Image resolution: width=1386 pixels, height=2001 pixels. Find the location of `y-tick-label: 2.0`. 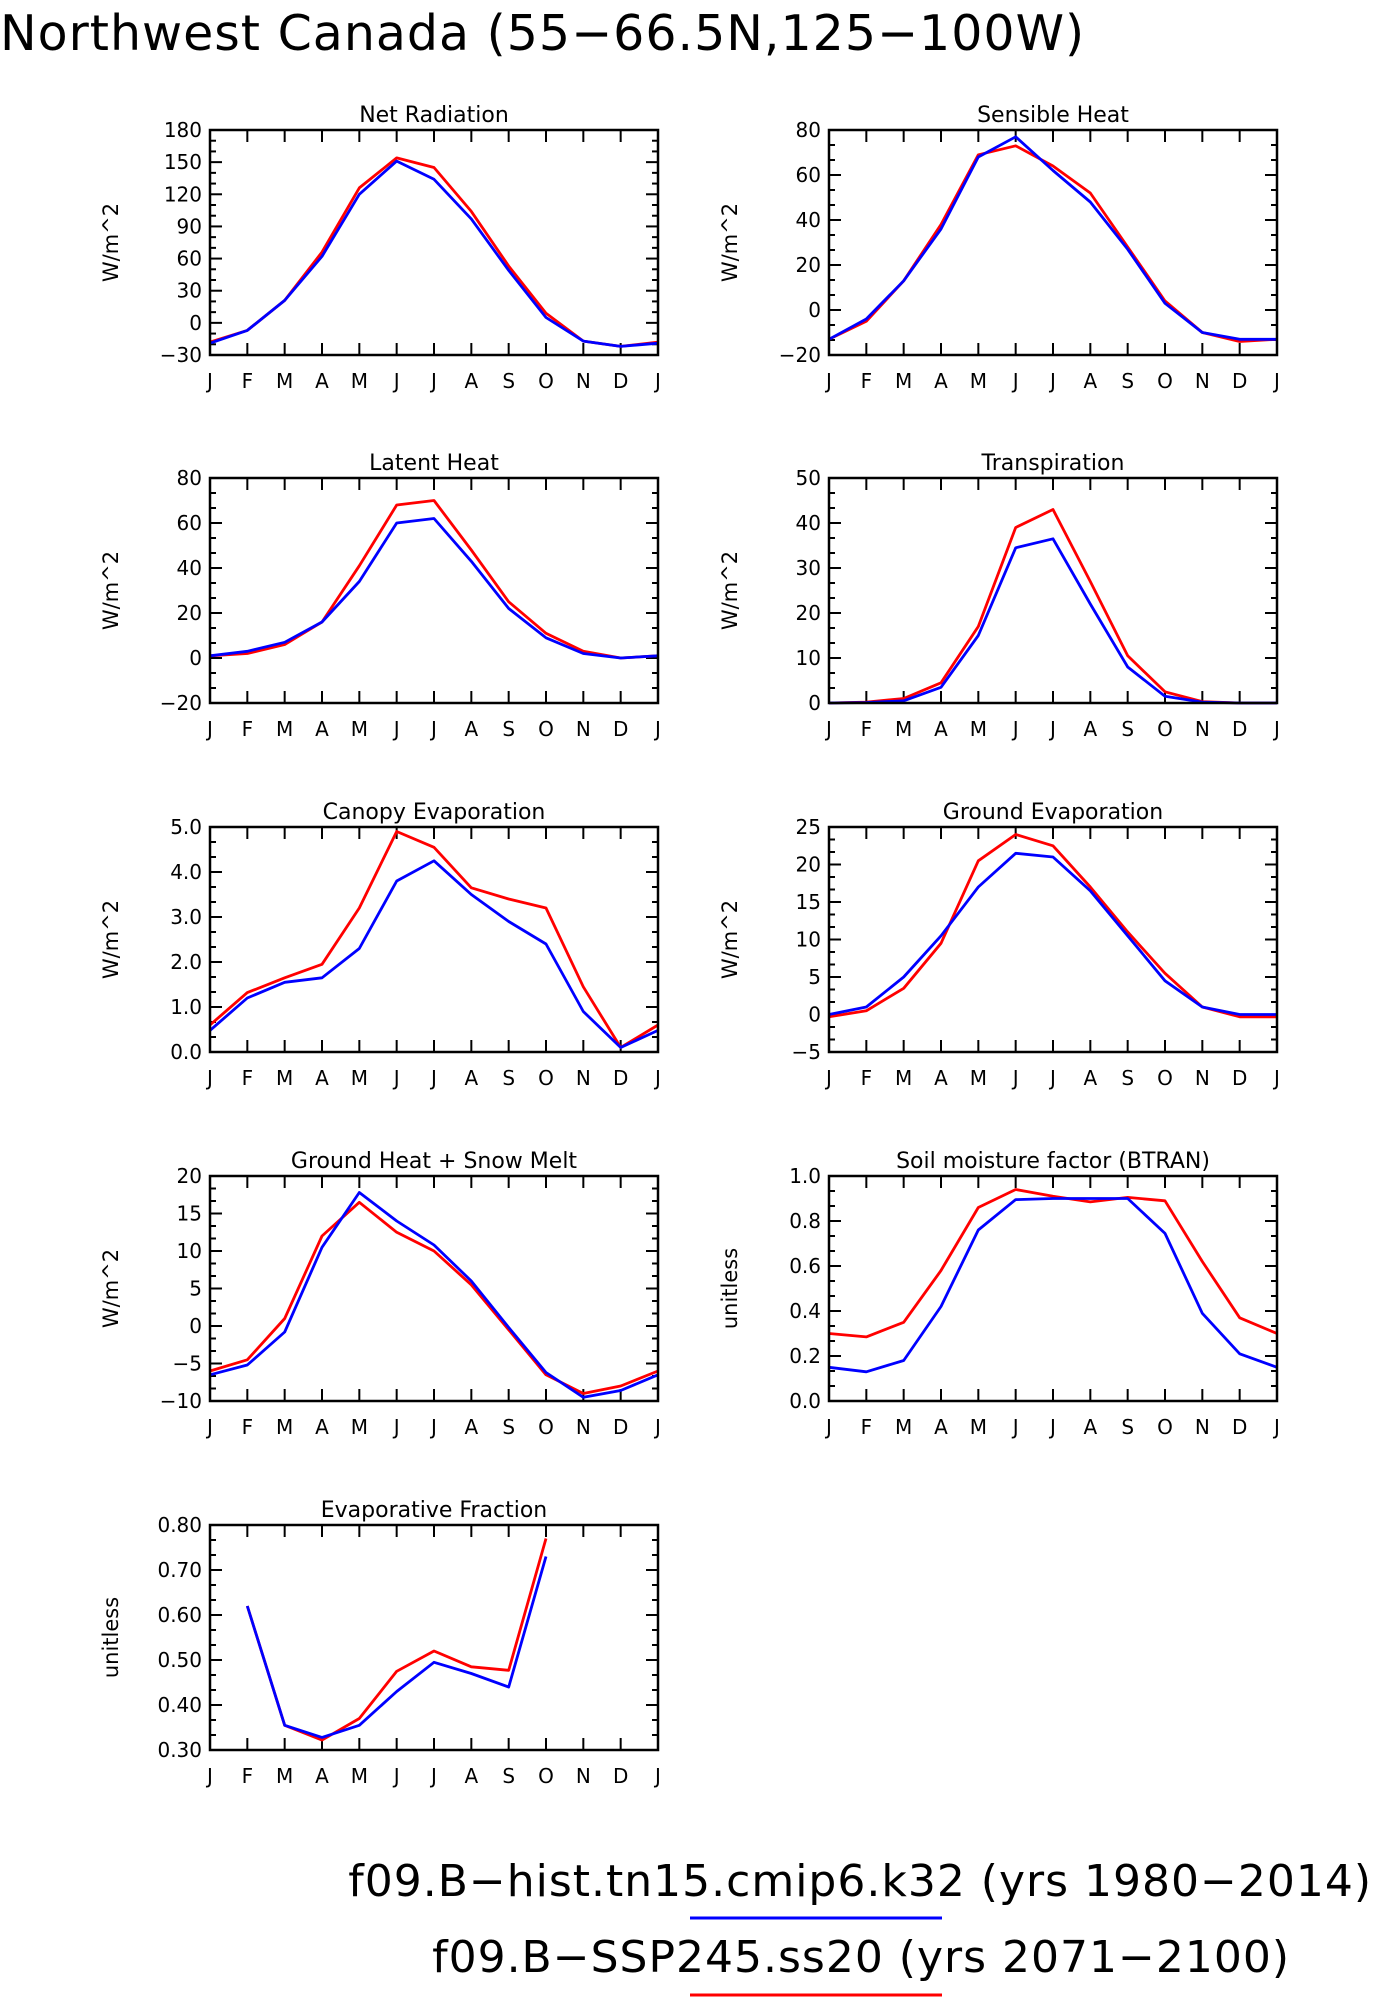

y-tick-label: 2.0 is located at coordinates (186, 962).